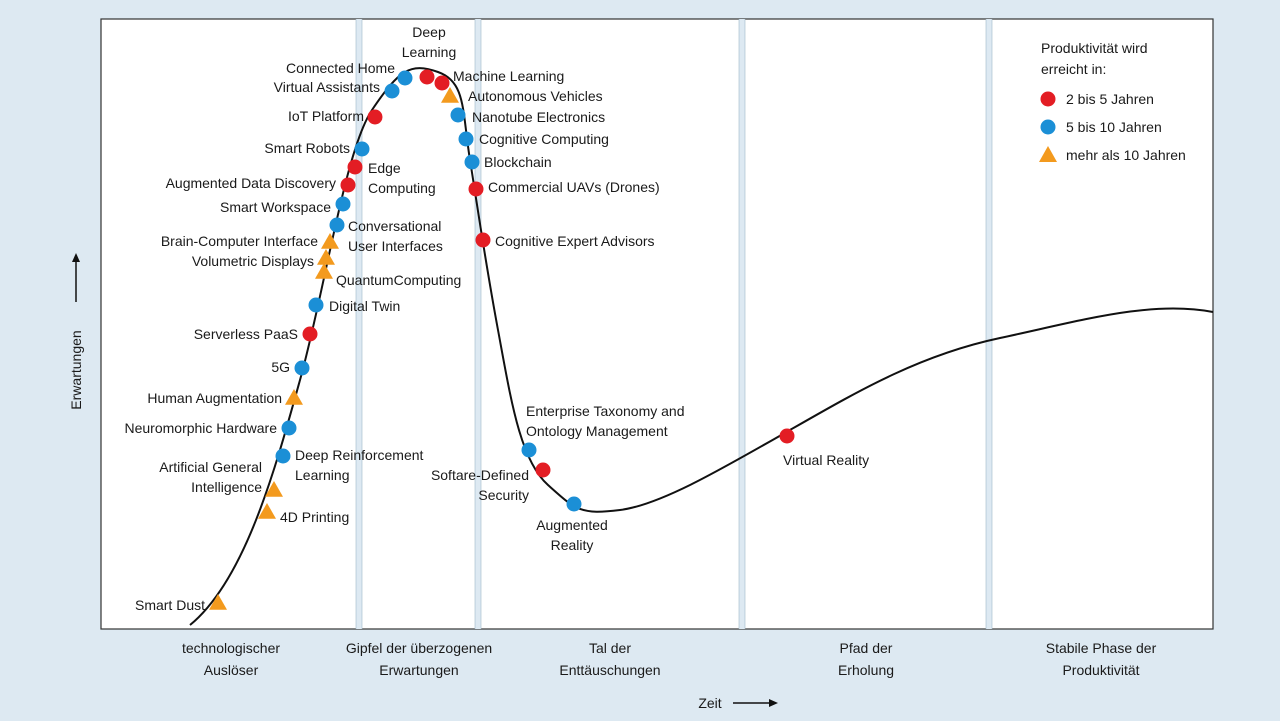 Image resolution: width=1280 pixels, height=721 pixels. What do you see at coordinates (324, 271) in the screenshot?
I see `point-quantumcomputing` at bounding box center [324, 271].